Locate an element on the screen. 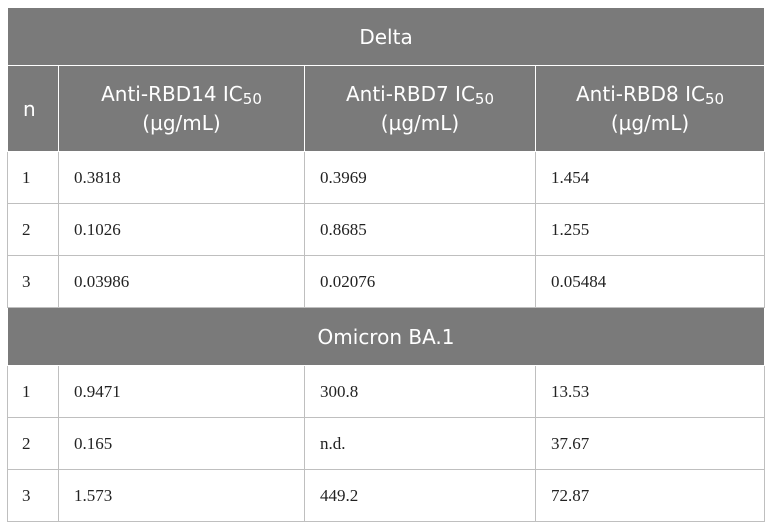  table-cell: 72.87 is located at coordinates (650, 495).